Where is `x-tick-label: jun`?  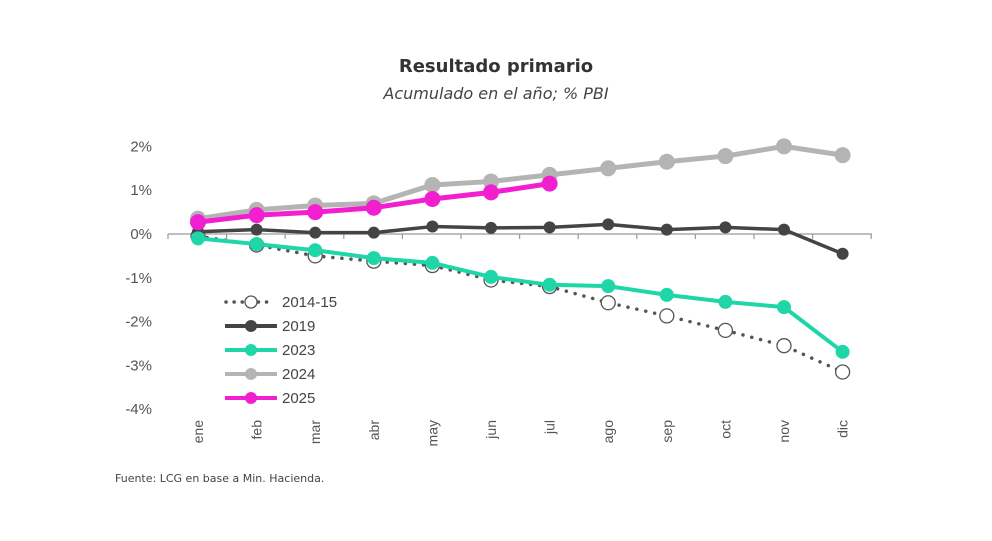 x-tick-label: jun is located at coordinates (491, 430).